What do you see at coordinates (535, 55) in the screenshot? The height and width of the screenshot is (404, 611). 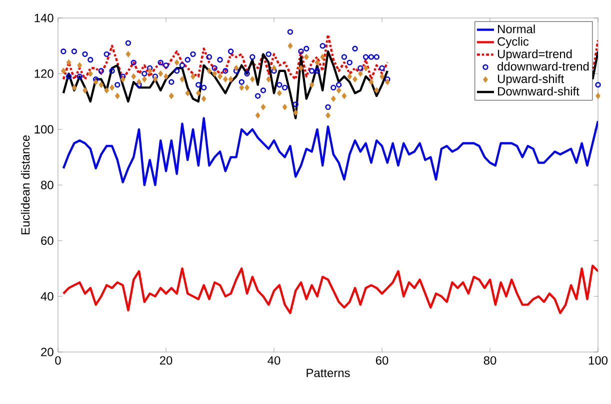 I see `legend-label: Upward=trend` at bounding box center [535, 55].